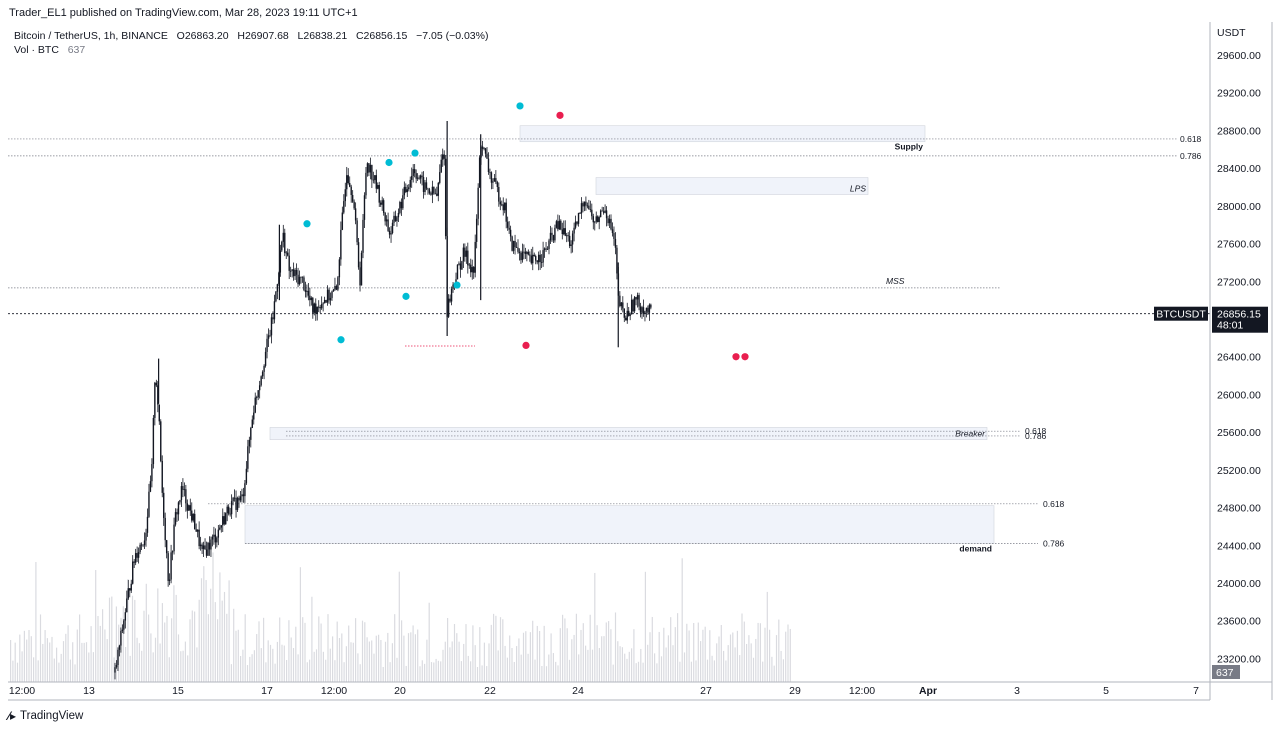 Image resolution: width=1280 pixels, height=730 pixels. Describe the element at coordinates (1225, 673) in the screenshot. I see `volume-tag-label: 637` at that location.